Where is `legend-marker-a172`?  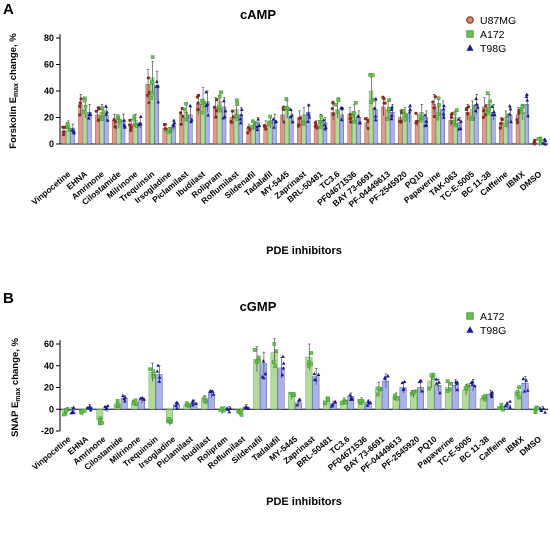
legend-marker-a172 is located at coordinates (470, 316).